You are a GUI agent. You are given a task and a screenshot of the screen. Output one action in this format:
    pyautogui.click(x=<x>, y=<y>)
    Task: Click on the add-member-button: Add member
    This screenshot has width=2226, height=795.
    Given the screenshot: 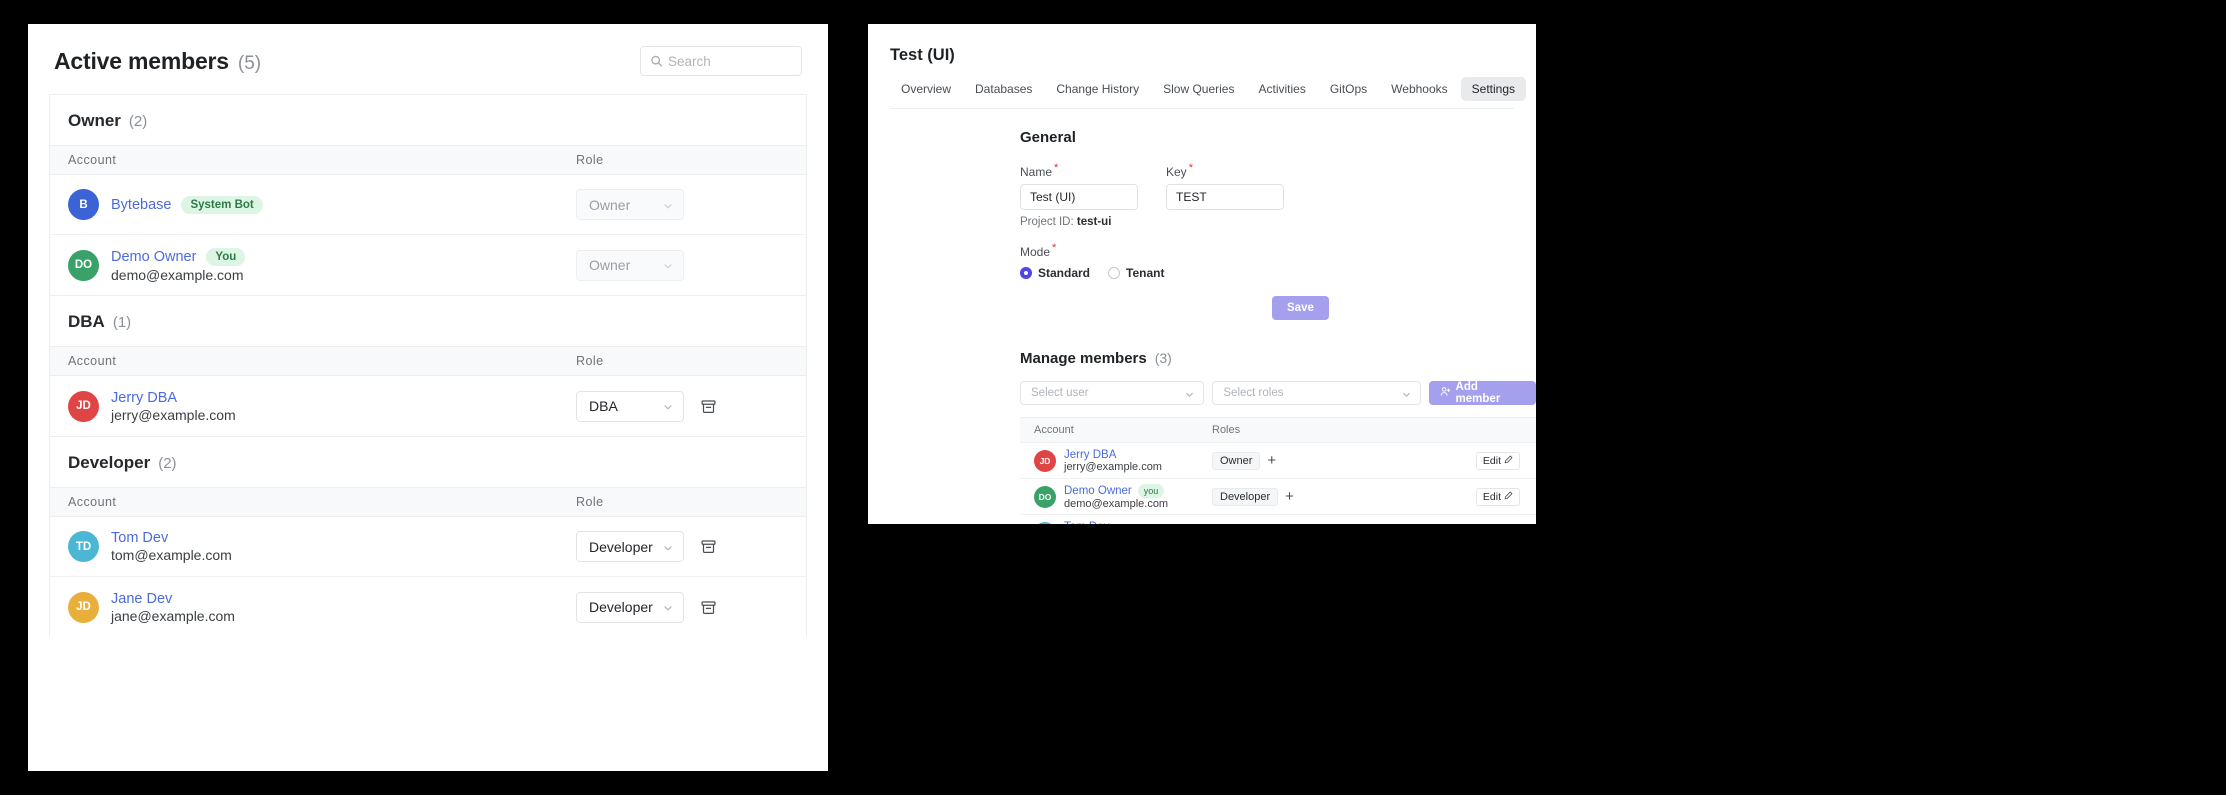 What is the action you would take?
    pyautogui.click(x=1482, y=393)
    